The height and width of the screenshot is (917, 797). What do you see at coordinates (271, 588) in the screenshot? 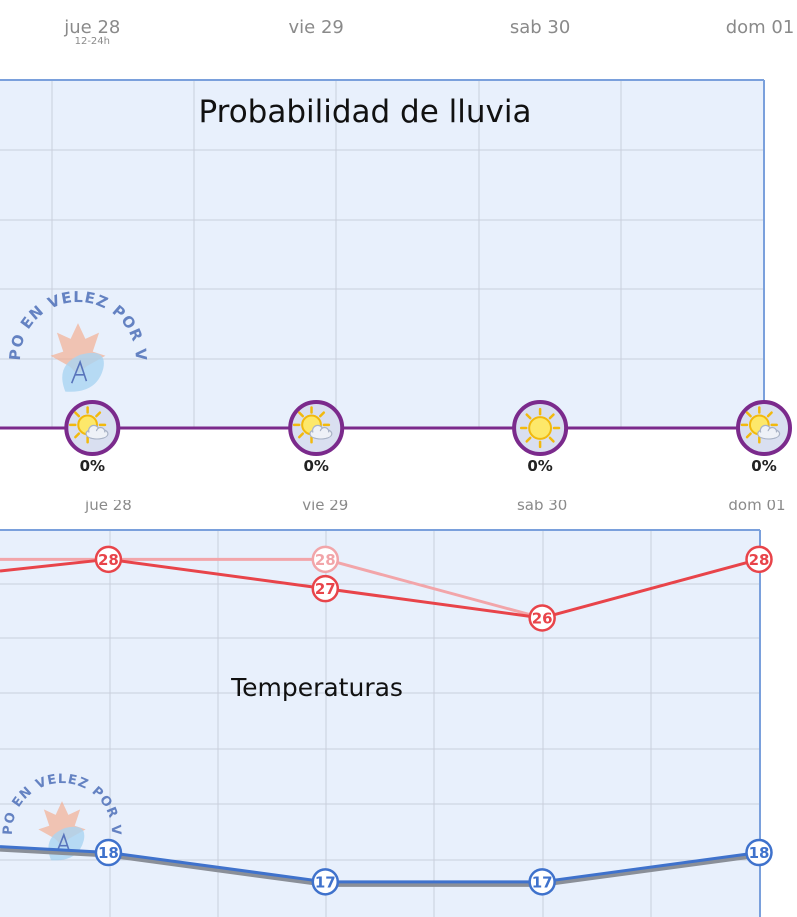
I see `temp-max-faded-line` at bounding box center [271, 588].